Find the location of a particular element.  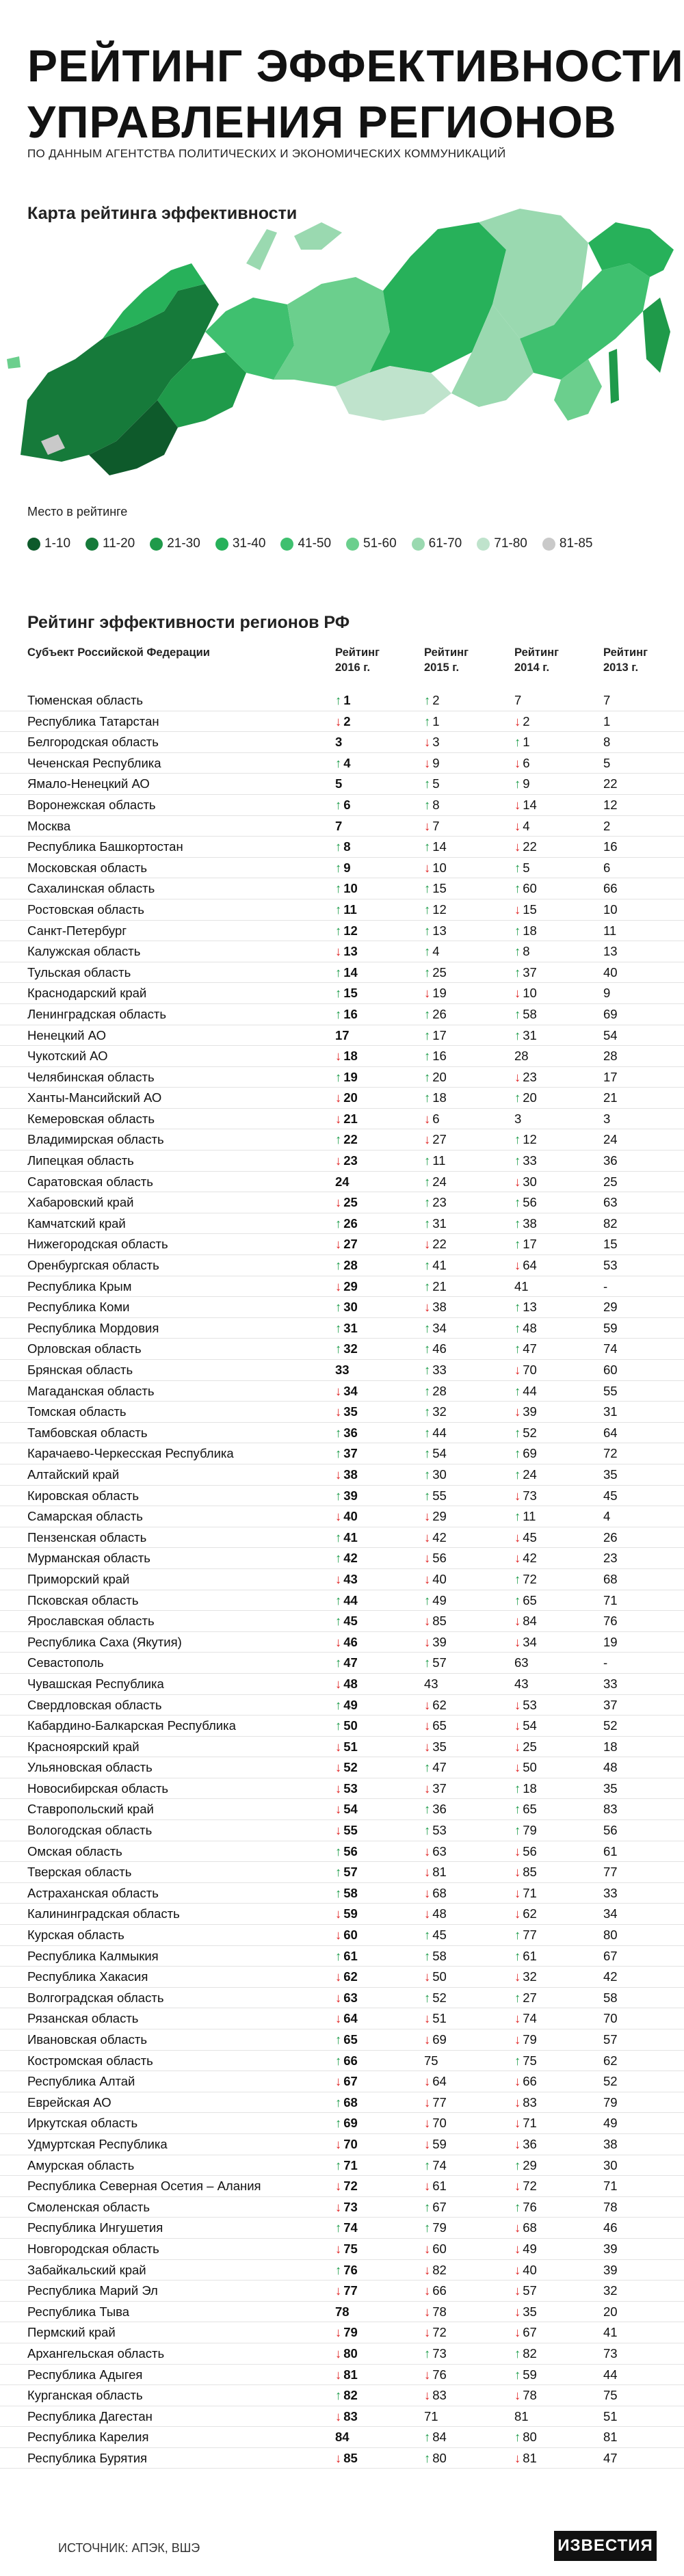

table-row: Белгородская область 3 ↓ 3 ↑ 1 8 is located at coordinates (342, 742).